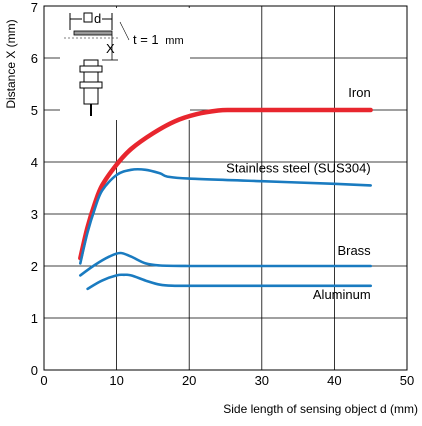  What do you see at coordinates (97, 18) in the screenshot?
I see `d-label: d` at bounding box center [97, 18].